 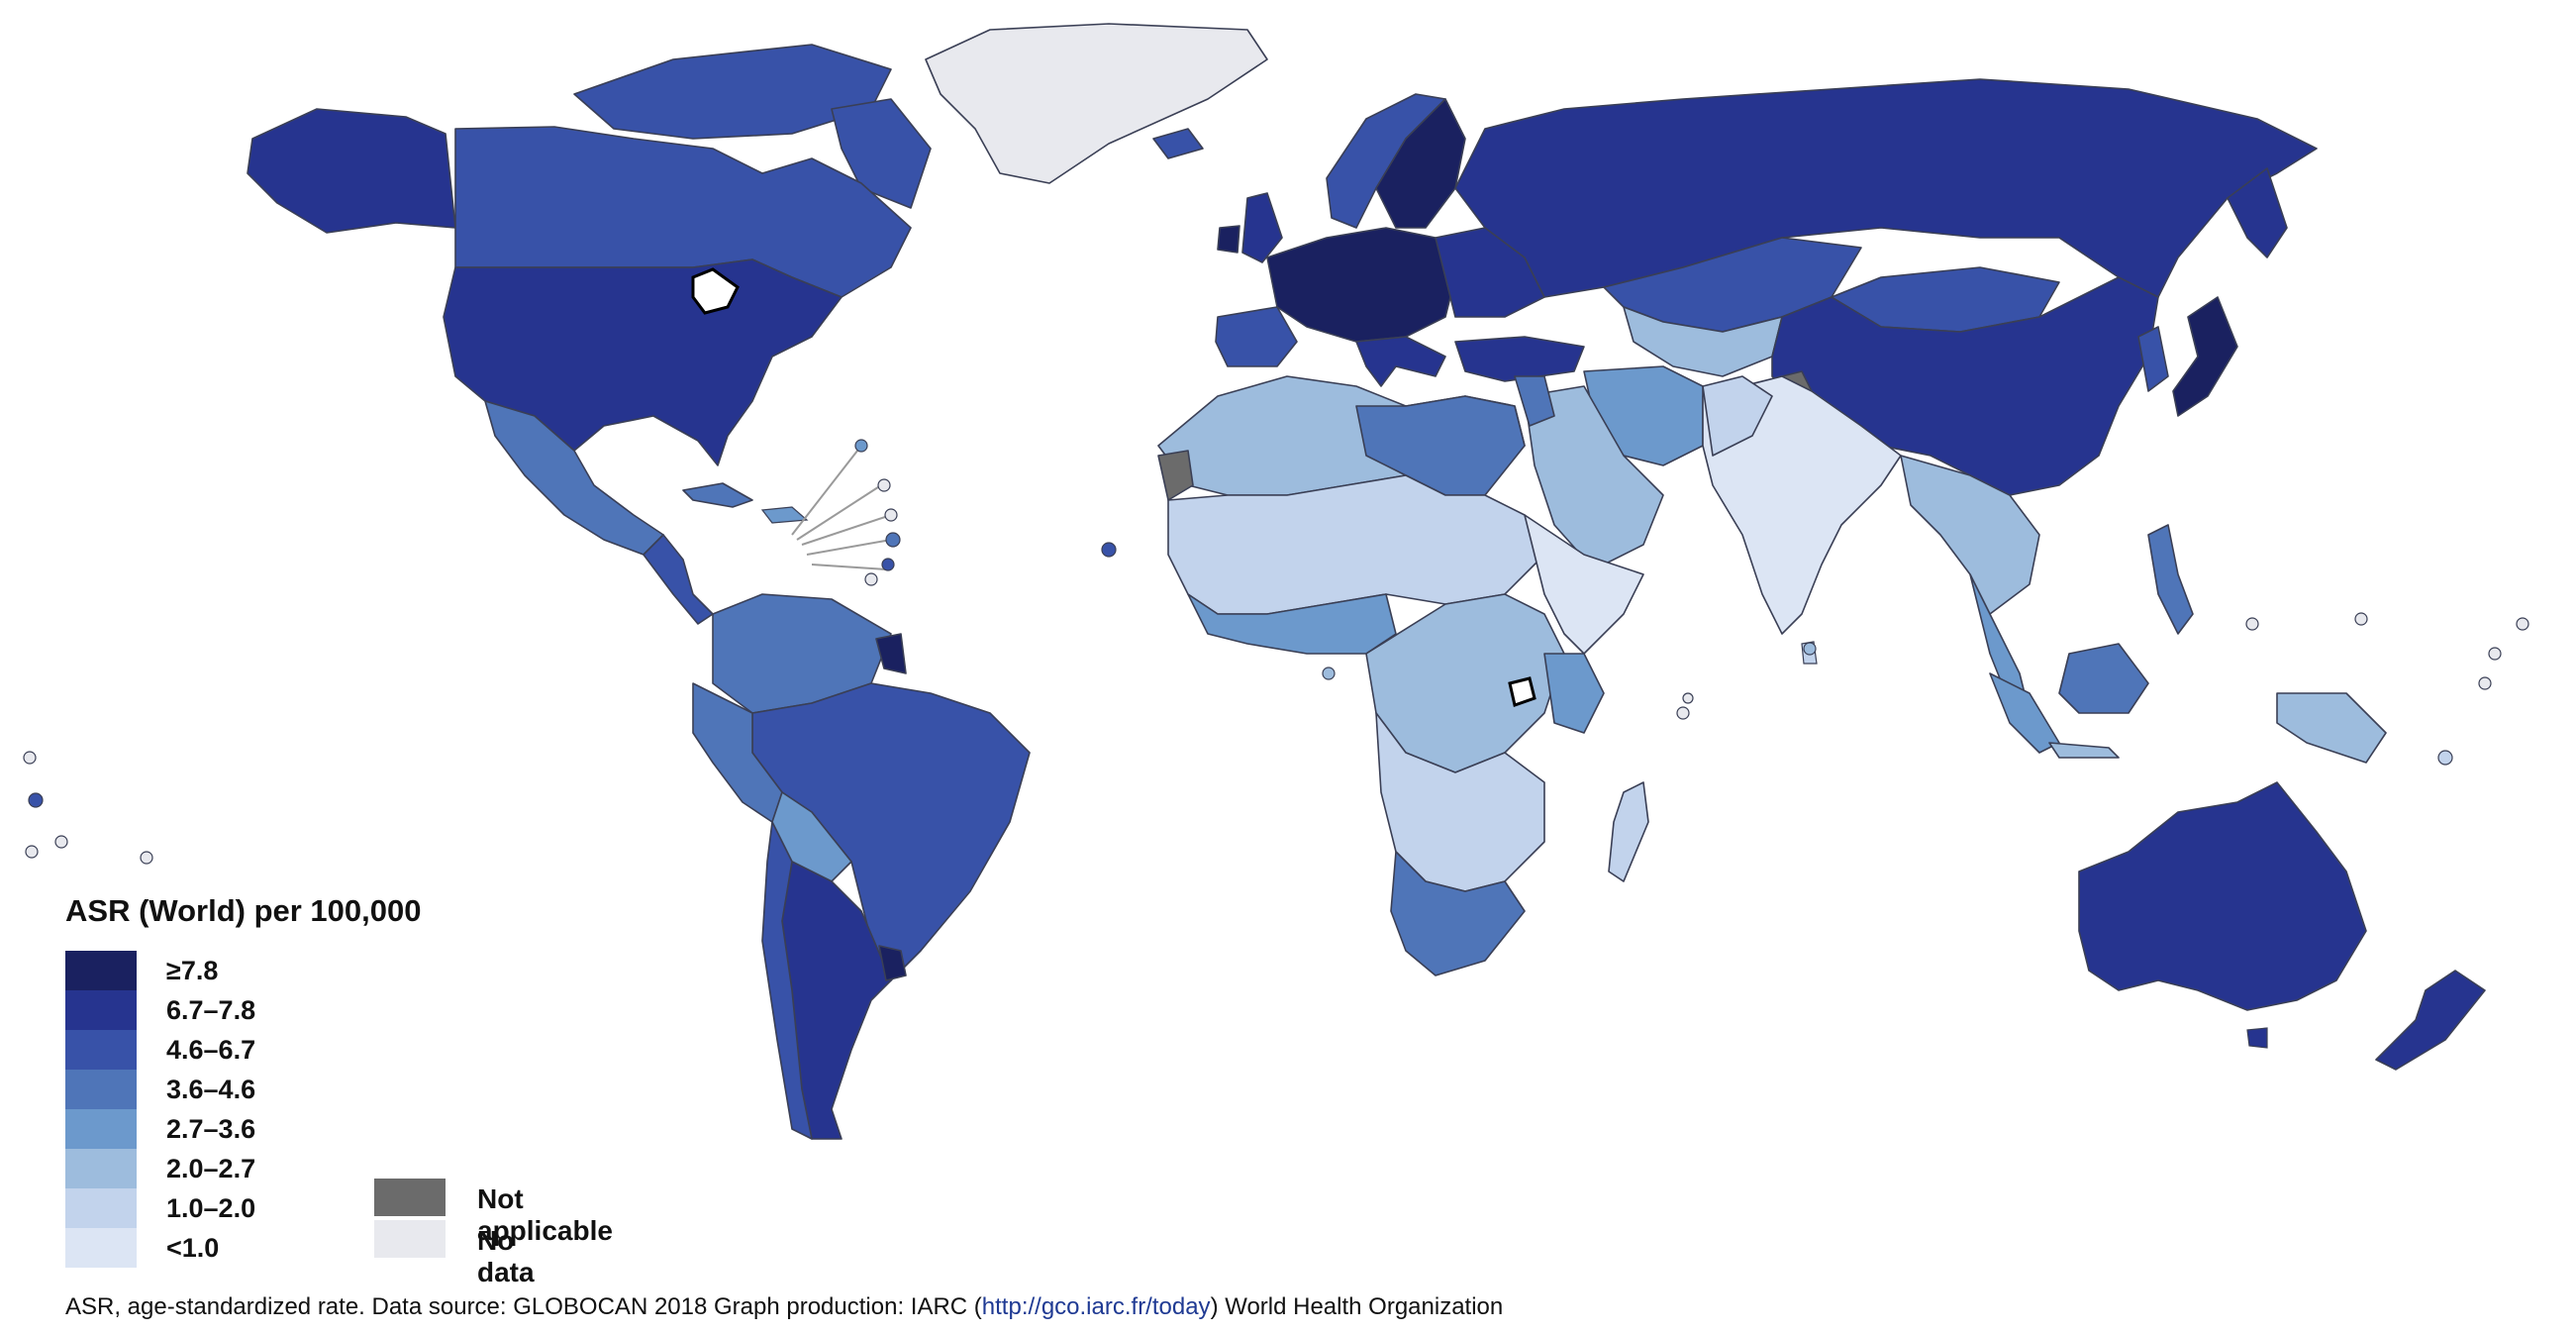 What do you see at coordinates (1970, 535) in the screenshot?
I see `region-indochina` at bounding box center [1970, 535].